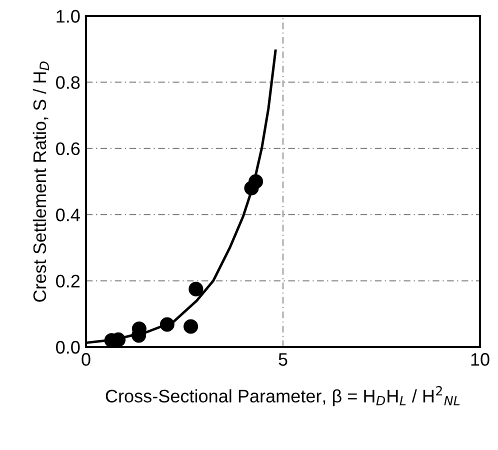 The width and height of the screenshot is (498, 450). I want to click on x-tick-label: 5, so click(283, 359).